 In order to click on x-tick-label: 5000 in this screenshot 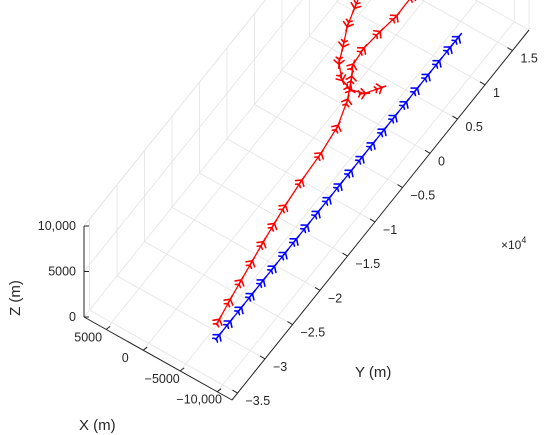, I will do `click(88, 337)`.